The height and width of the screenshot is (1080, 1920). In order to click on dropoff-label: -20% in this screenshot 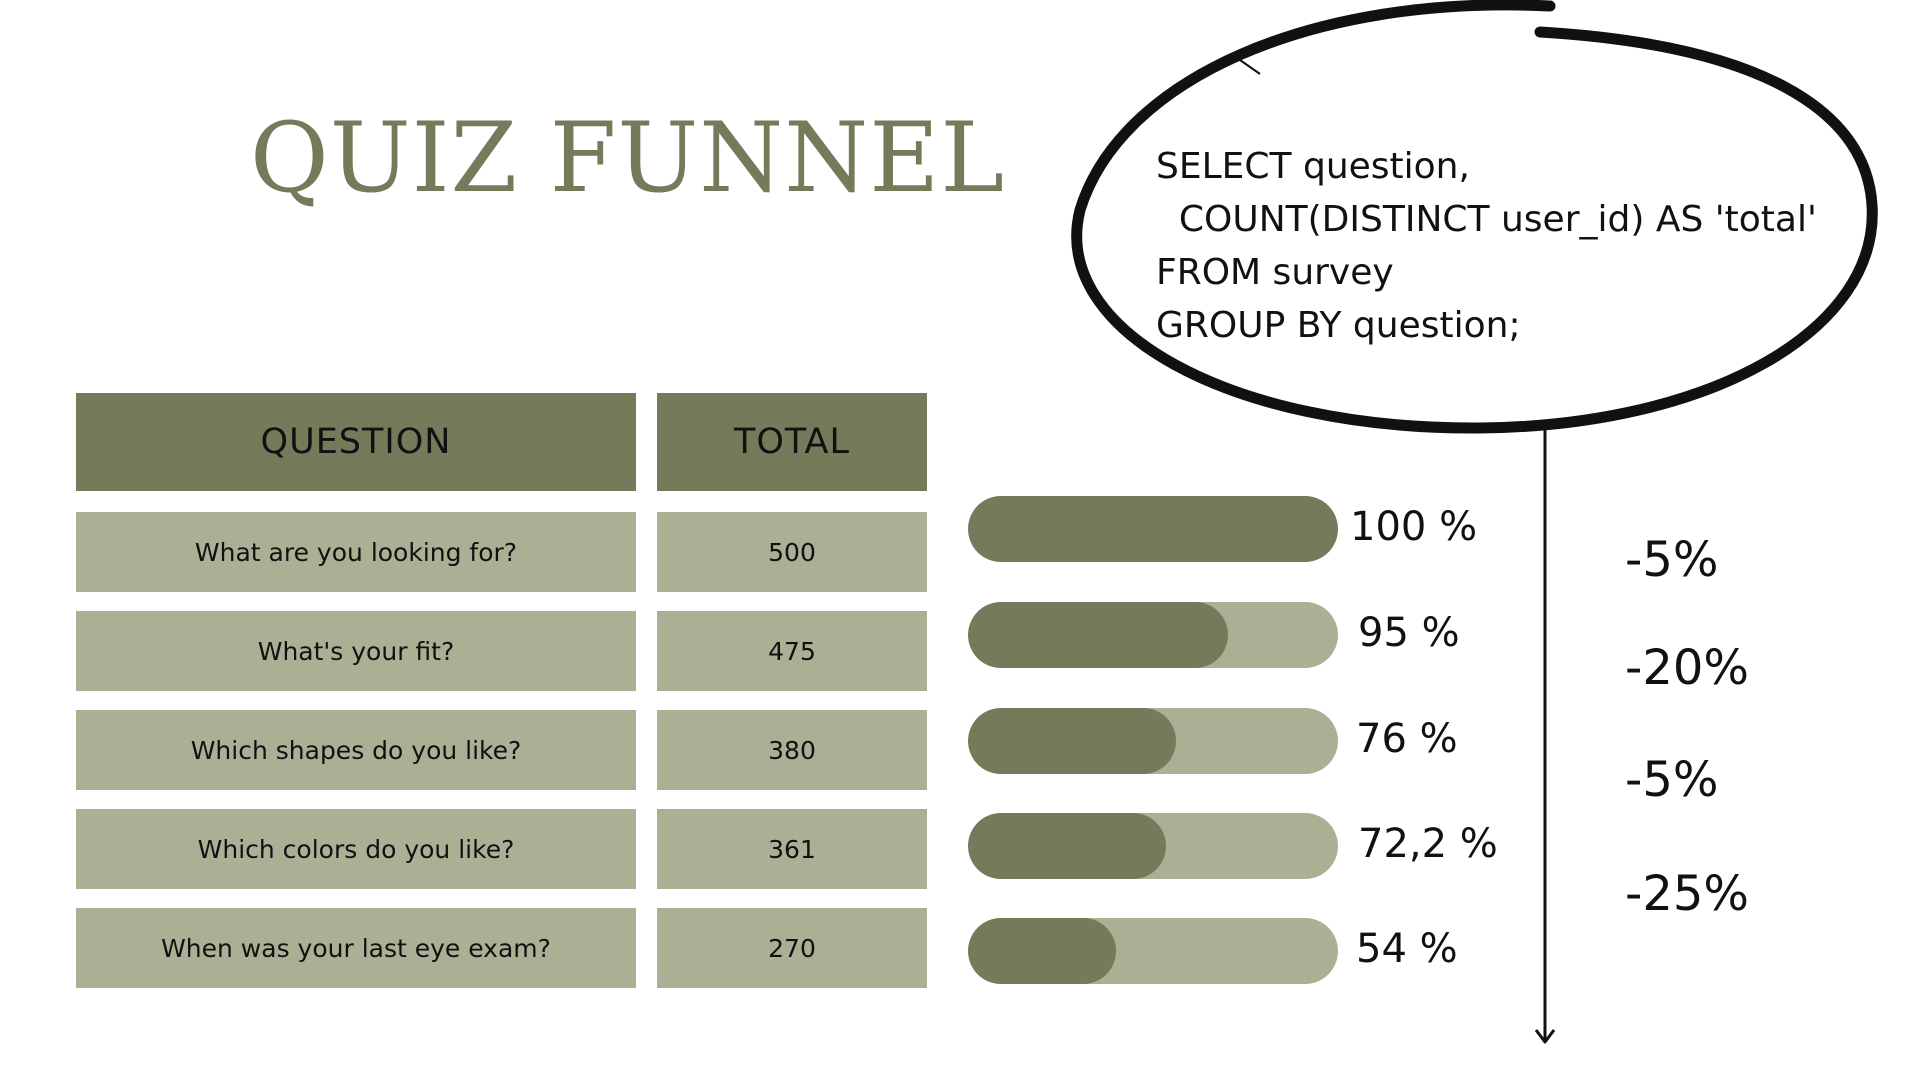, I will do `click(1687, 668)`.